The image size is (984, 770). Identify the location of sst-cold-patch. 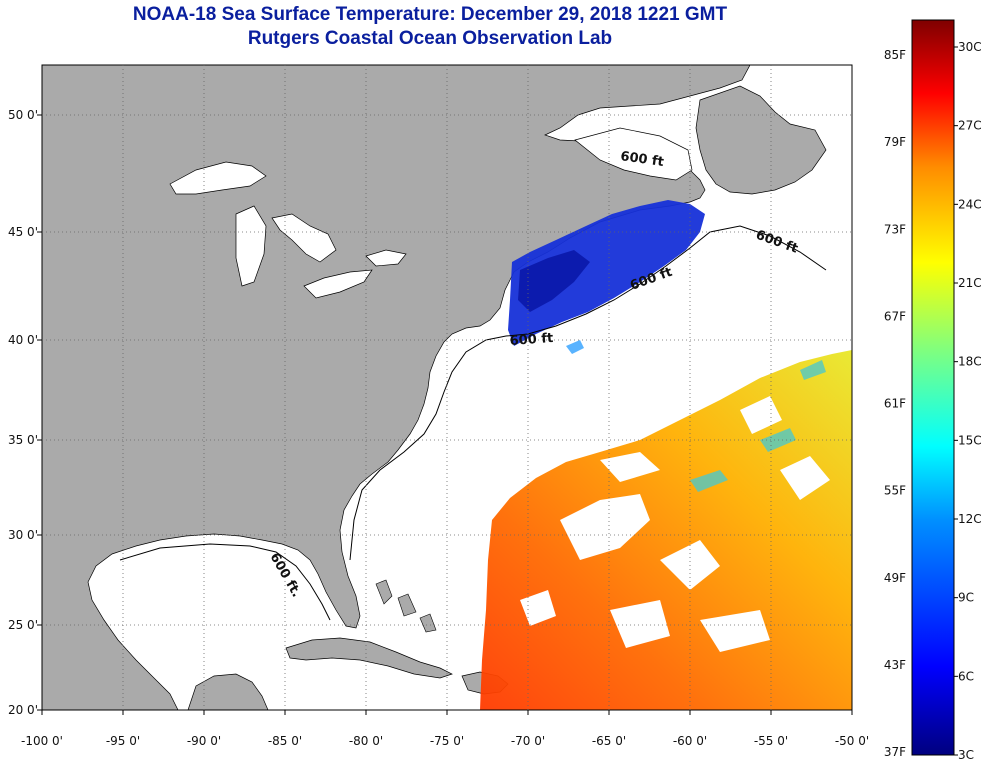
(606, 273).